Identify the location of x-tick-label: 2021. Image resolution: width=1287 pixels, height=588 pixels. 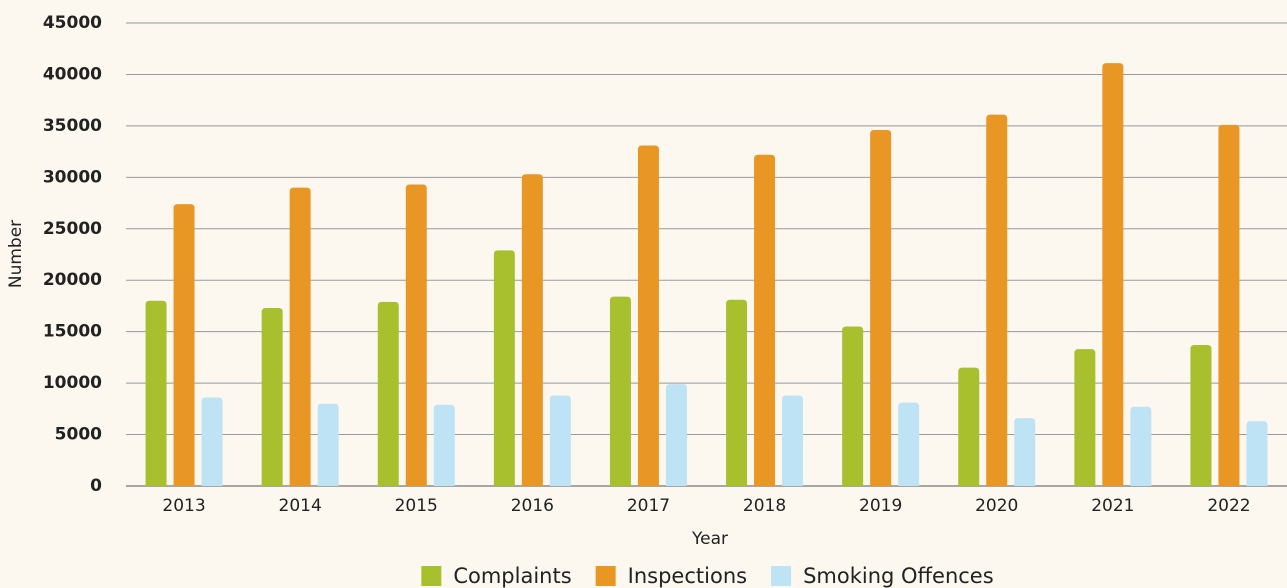
(1112, 506).